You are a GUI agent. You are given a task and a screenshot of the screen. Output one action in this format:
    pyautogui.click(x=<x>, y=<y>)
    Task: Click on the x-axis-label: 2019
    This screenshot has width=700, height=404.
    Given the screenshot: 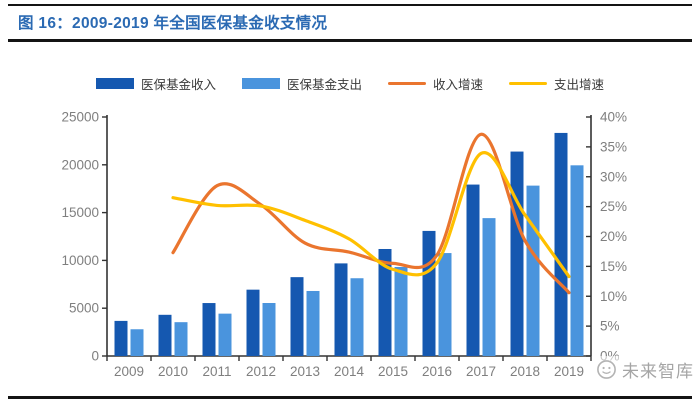 What is the action you would take?
    pyautogui.click(x=569, y=371)
    